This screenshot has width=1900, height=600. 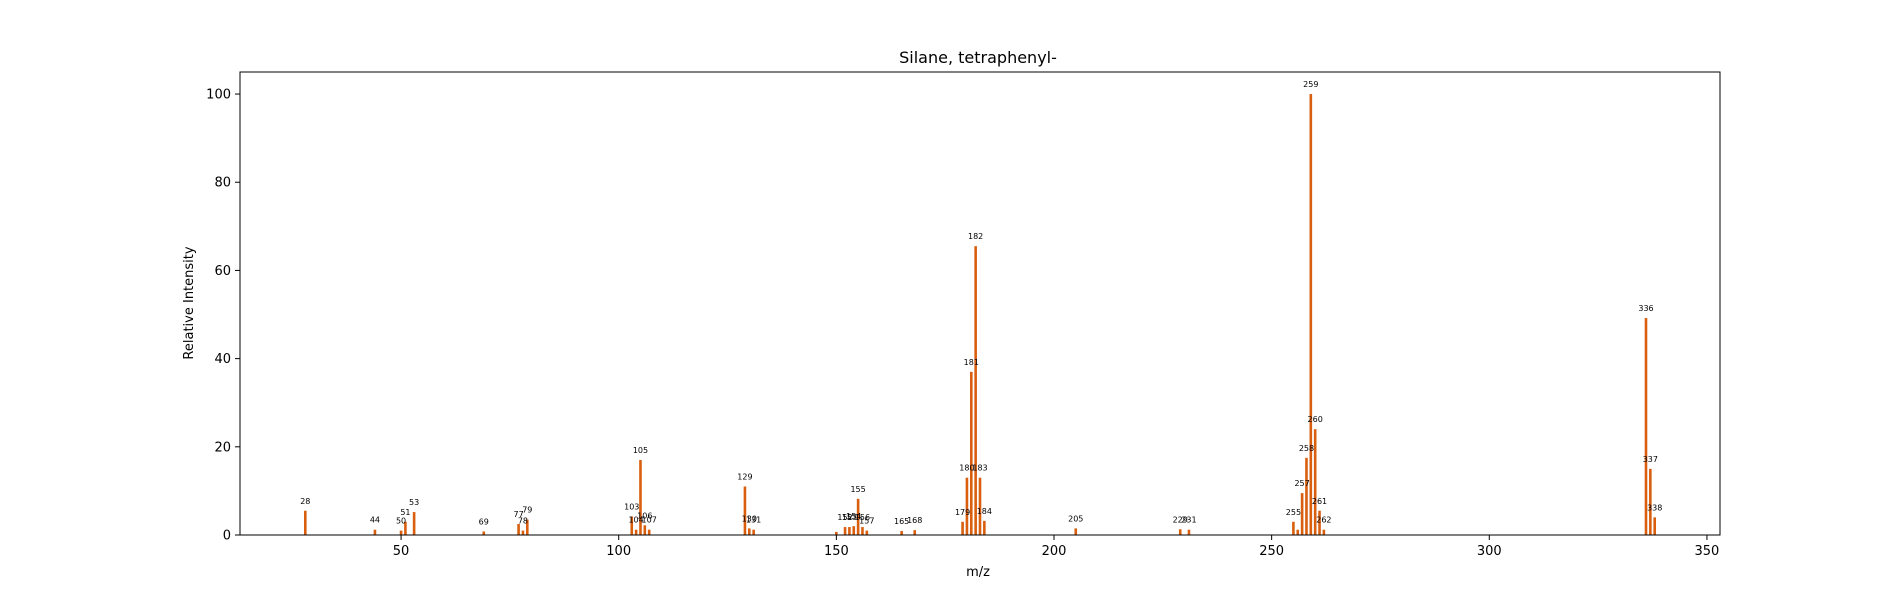 I want to click on x-tick-label-150: 150, so click(x=836, y=551).